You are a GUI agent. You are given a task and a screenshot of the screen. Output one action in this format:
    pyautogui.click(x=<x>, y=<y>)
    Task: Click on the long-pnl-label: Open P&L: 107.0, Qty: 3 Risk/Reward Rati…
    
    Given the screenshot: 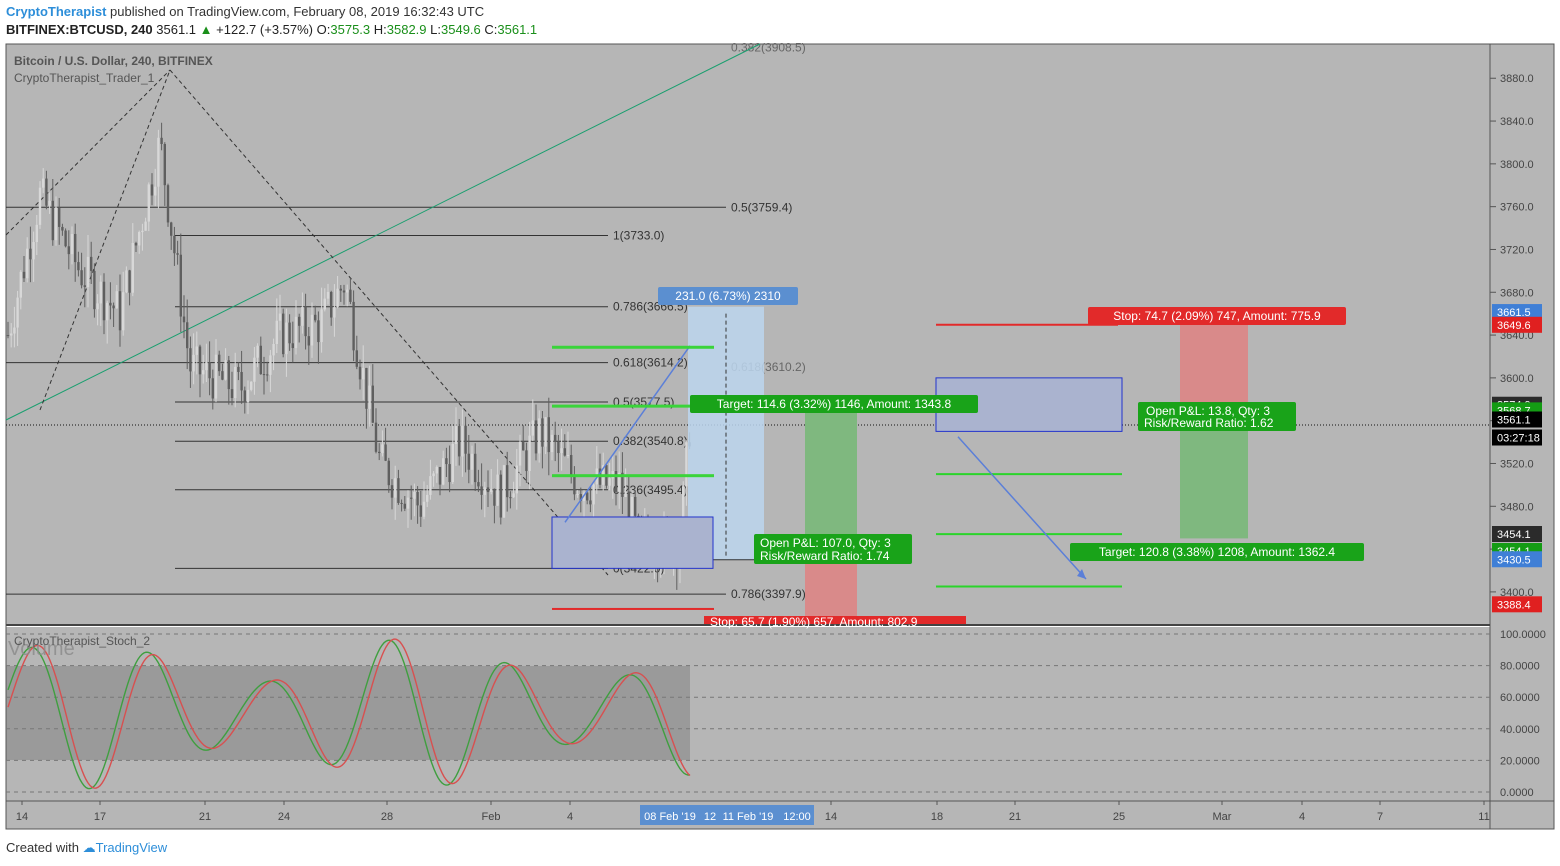 What is the action you would take?
    pyautogui.click(x=833, y=549)
    